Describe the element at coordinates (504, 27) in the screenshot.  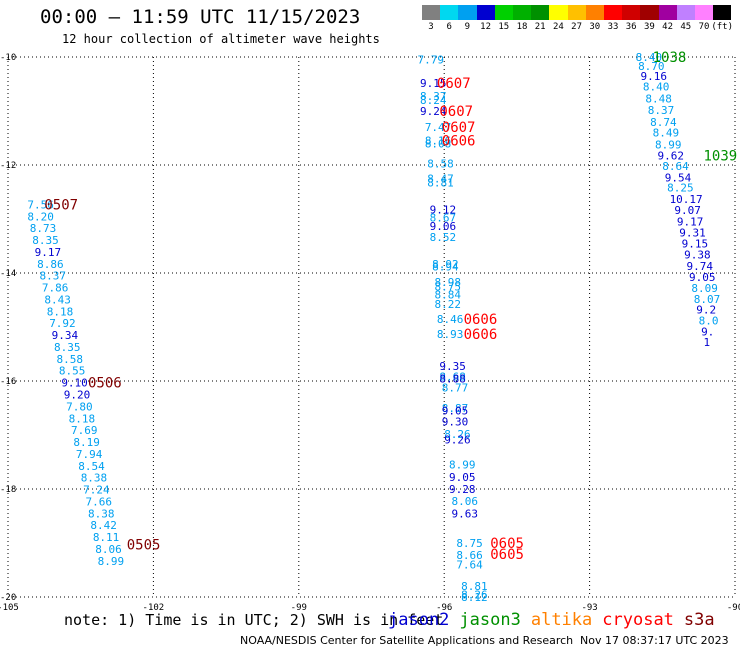
I see `color-scale-label: 15` at that location.